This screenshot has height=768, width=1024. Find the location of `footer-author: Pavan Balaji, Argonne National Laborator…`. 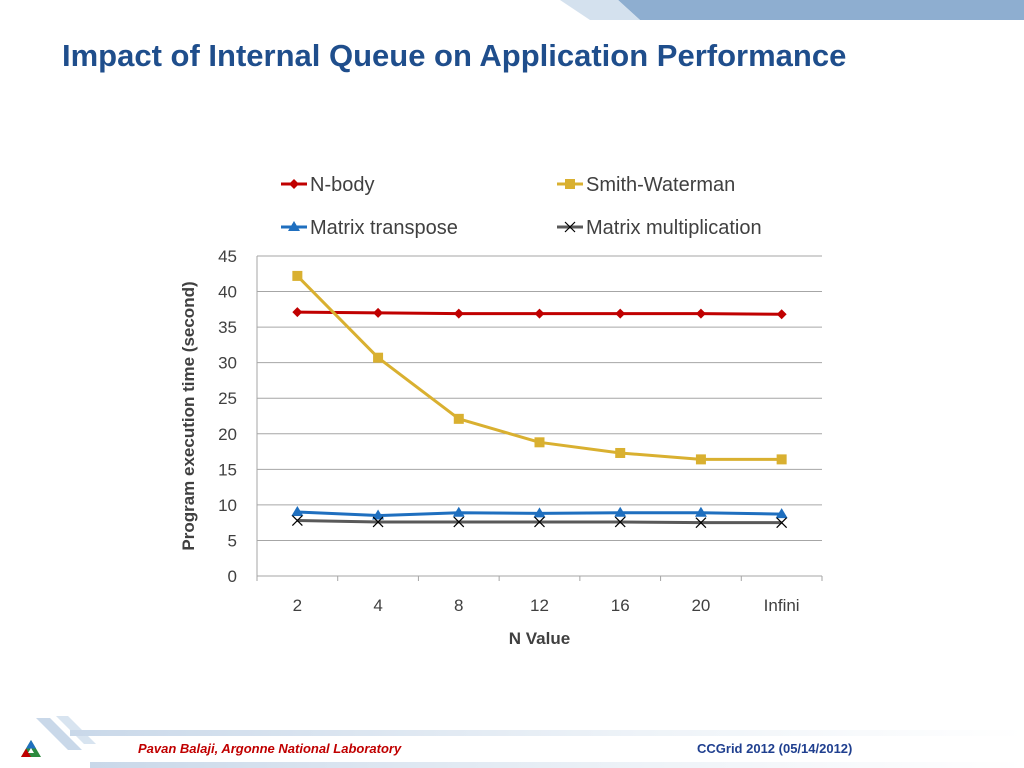

footer-author: Pavan Balaji, Argonne National Laborator… is located at coordinates (270, 748).